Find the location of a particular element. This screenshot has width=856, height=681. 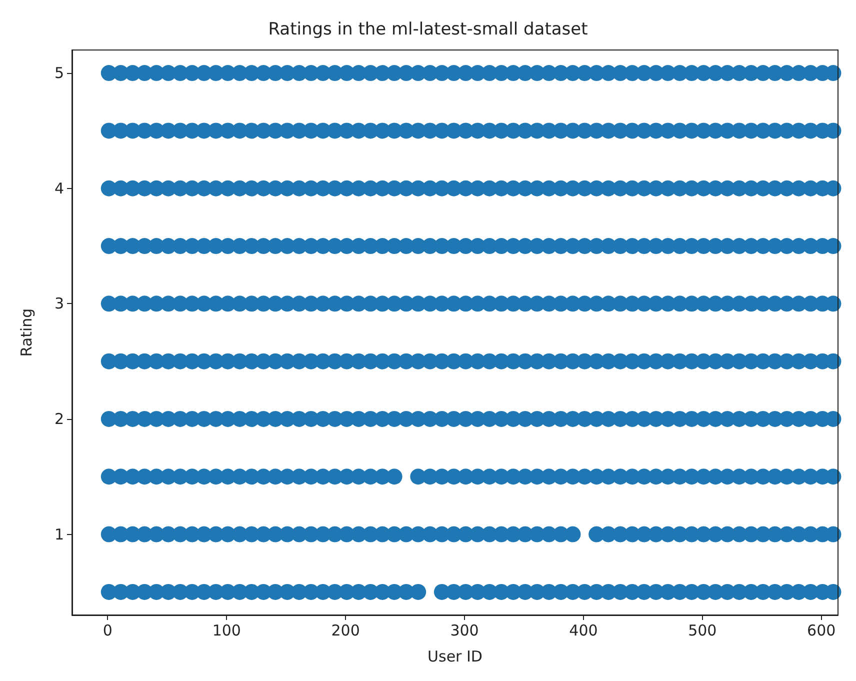

y-tick-label: 3 is located at coordinates (59, 303).